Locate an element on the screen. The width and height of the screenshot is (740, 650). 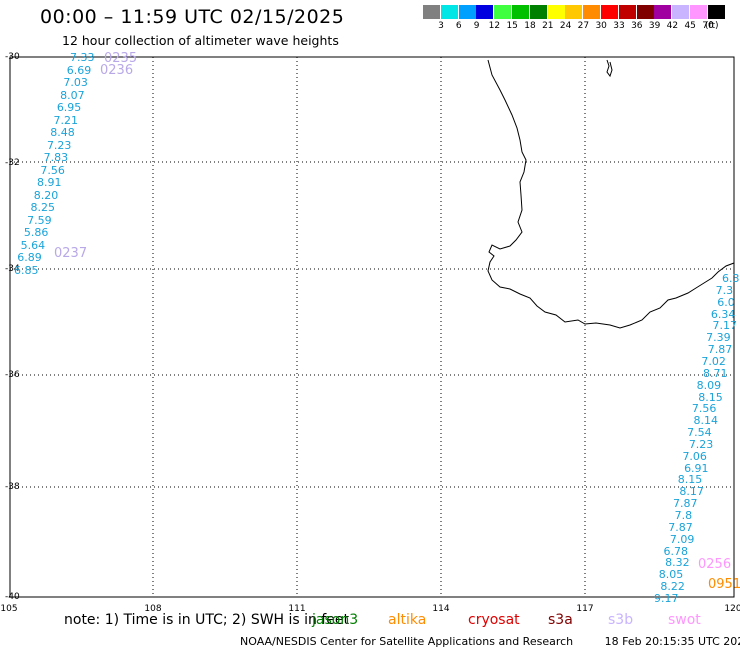
wave-height-value: 7.09 is located at coordinates (682, 539).